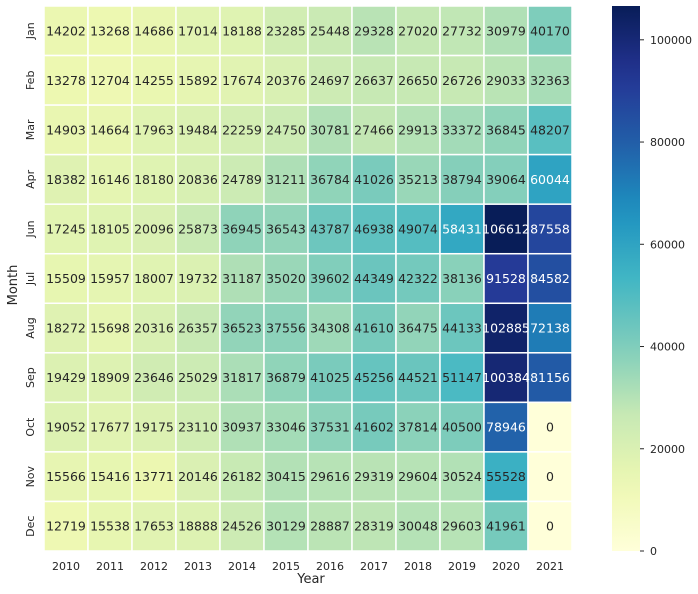 The height and width of the screenshot is (594, 698). What do you see at coordinates (286, 476) in the screenshot?
I see `cell-value-label: 30415` at bounding box center [286, 476].